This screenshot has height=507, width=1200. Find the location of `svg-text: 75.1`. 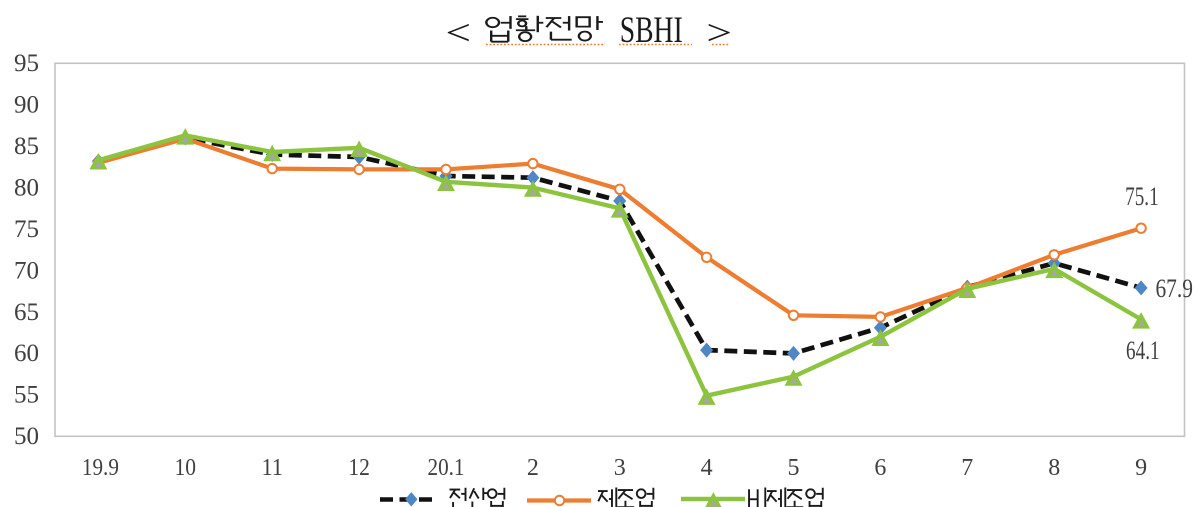

svg-text: 75.1 is located at coordinates (1142, 196).